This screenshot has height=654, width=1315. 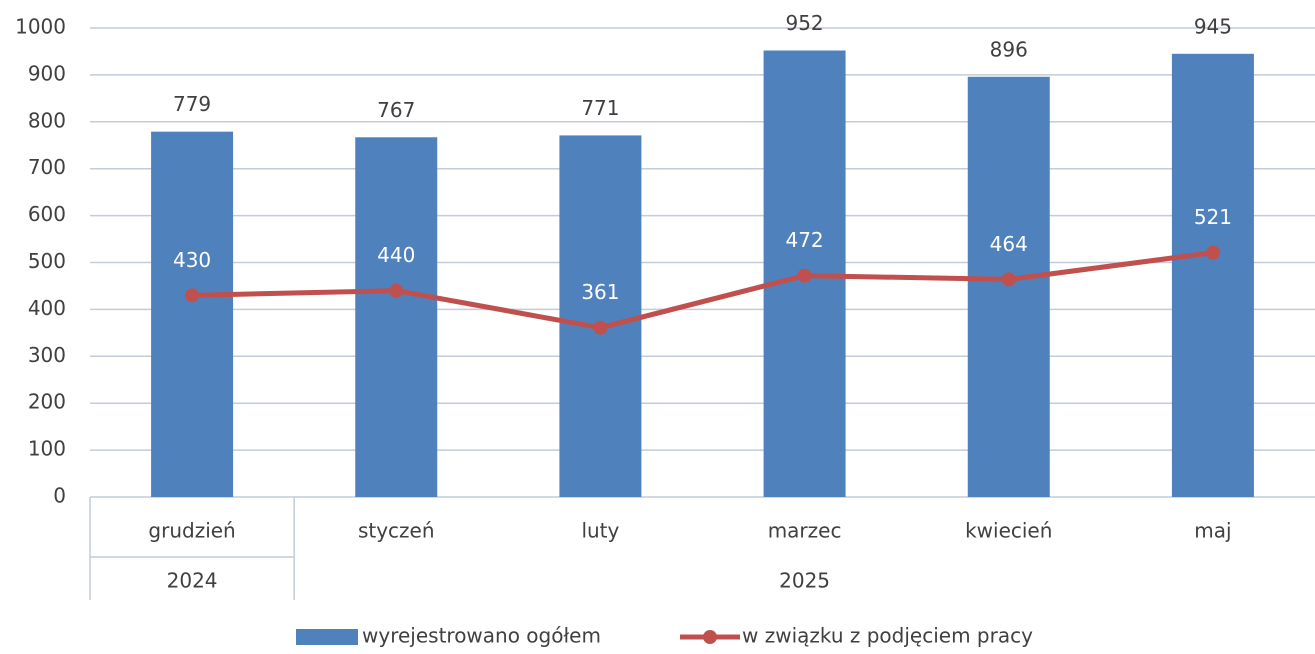 What do you see at coordinates (396, 255) in the screenshot?
I see `line-value-label: 440` at bounding box center [396, 255].